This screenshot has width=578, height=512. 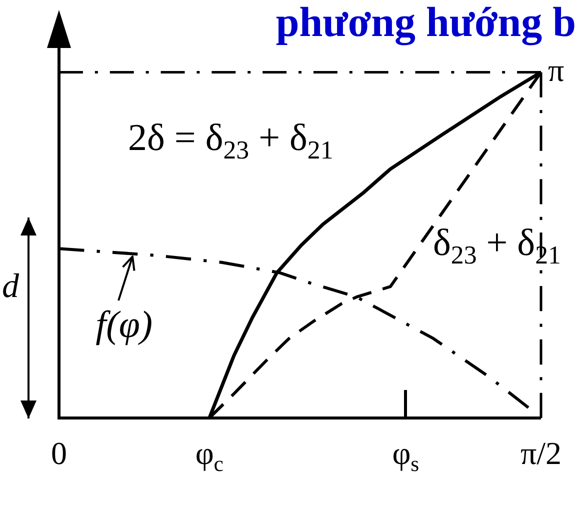 What do you see at coordinates (124, 325) in the screenshot?
I see `annotation: f(φ)` at bounding box center [124, 325].